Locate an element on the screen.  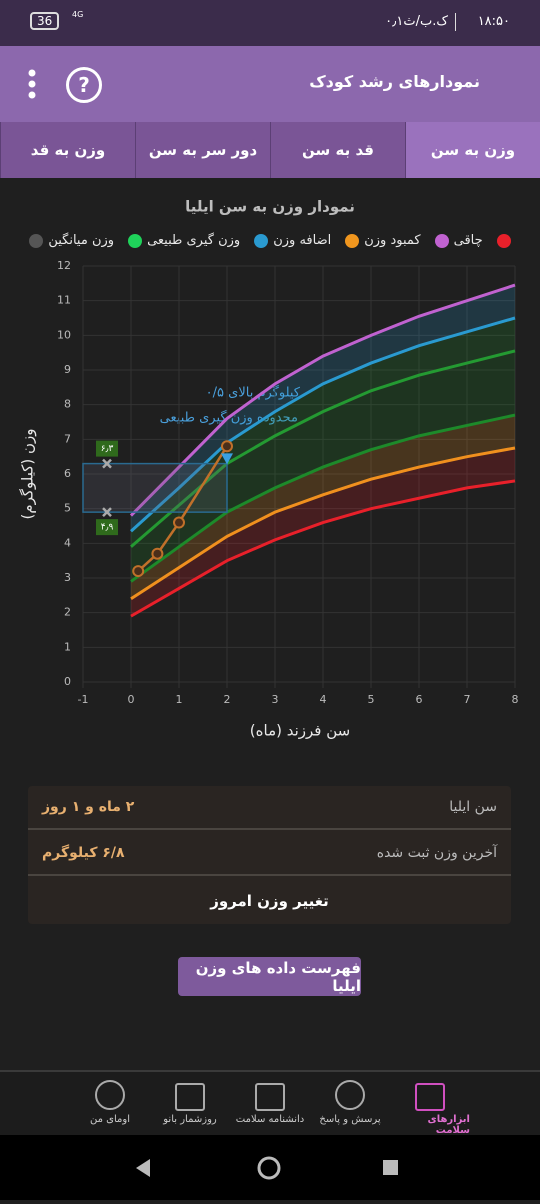
info-label: سن ایلیا is located at coordinates (473, 807).